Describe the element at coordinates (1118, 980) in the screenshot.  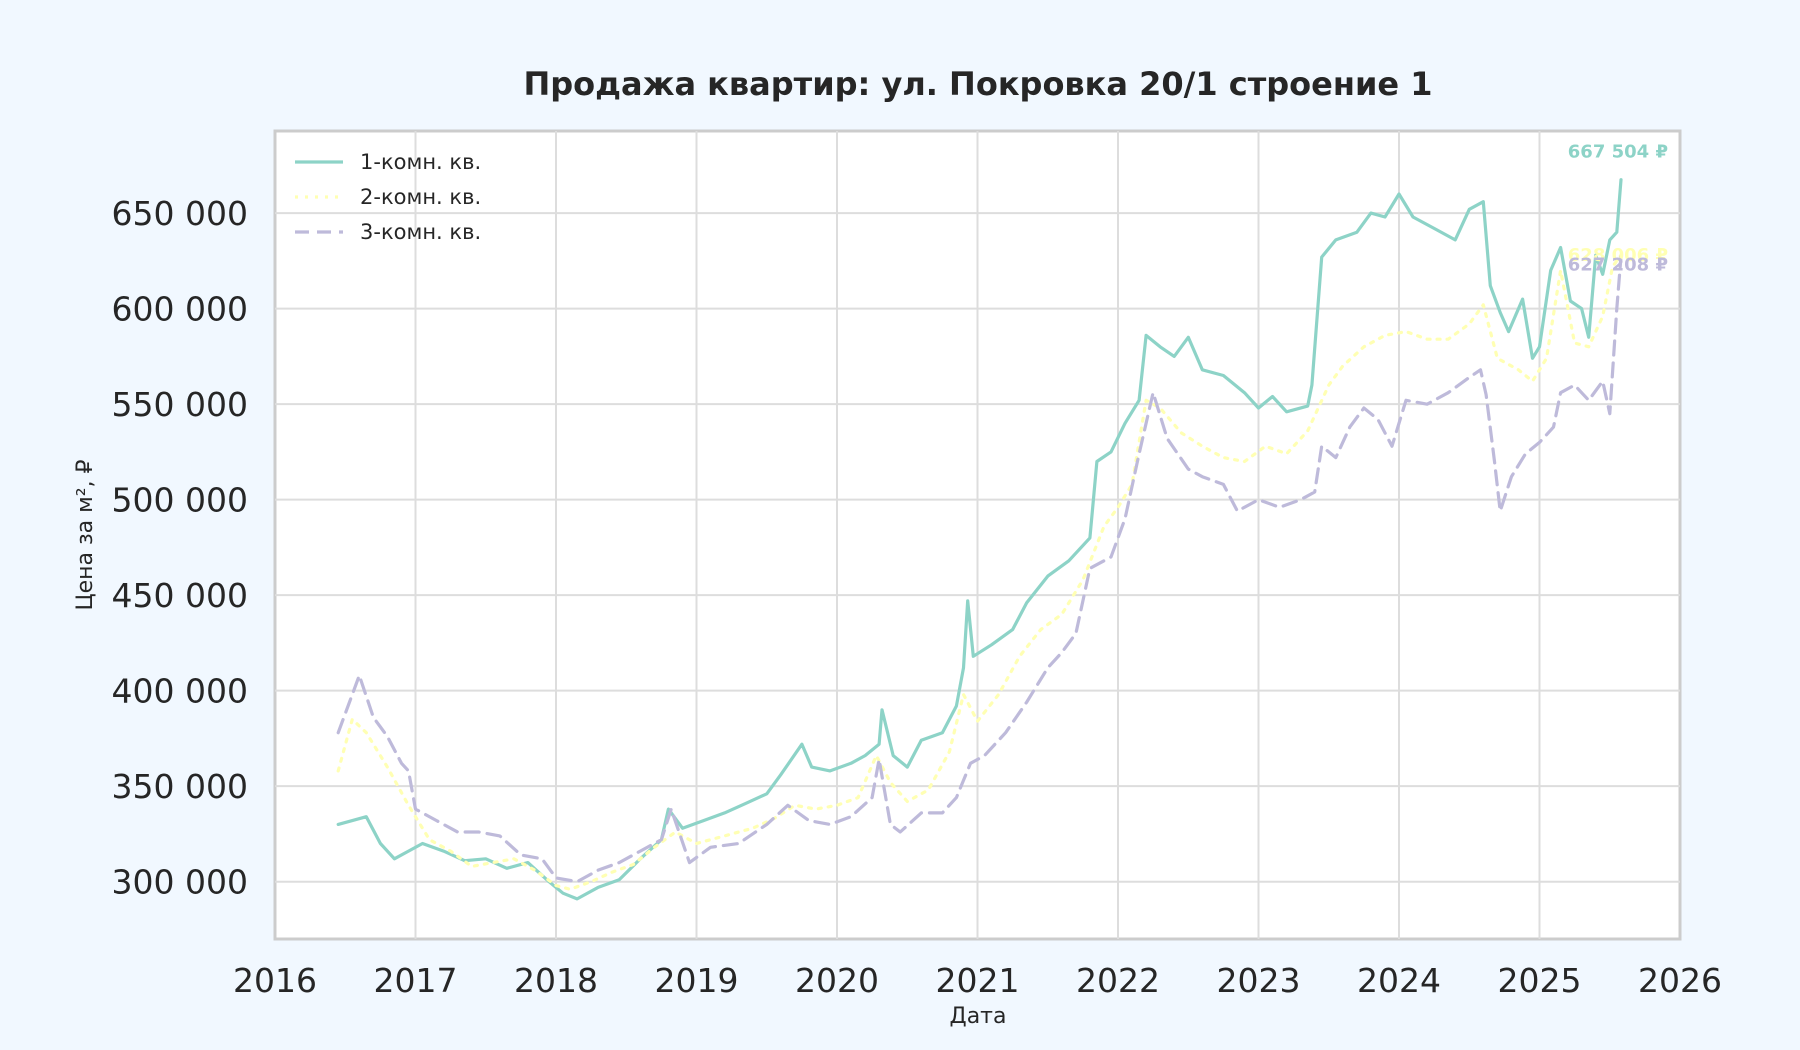
I see `x-tick-label: 2022` at that location.